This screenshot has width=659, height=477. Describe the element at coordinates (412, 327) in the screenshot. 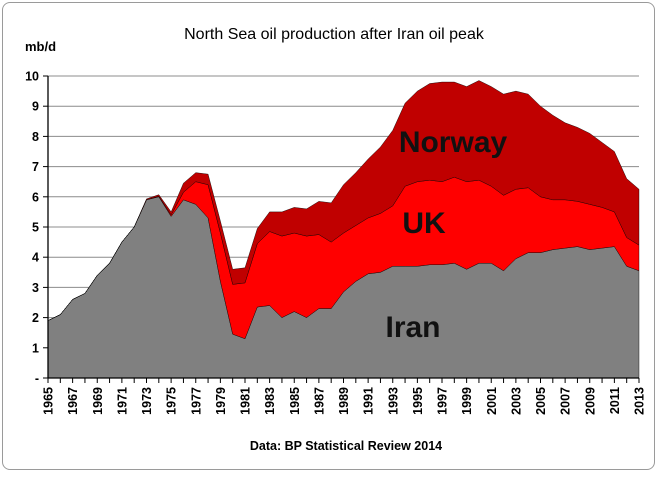

I see `area-label-iran: Iran` at that location.